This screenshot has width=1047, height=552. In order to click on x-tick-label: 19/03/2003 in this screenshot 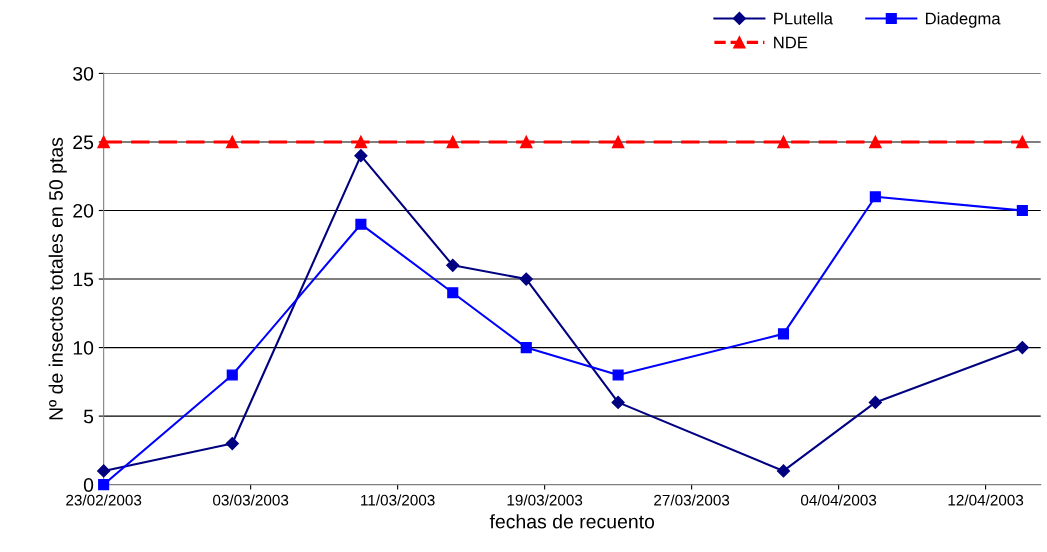, I will do `click(545, 500)`.